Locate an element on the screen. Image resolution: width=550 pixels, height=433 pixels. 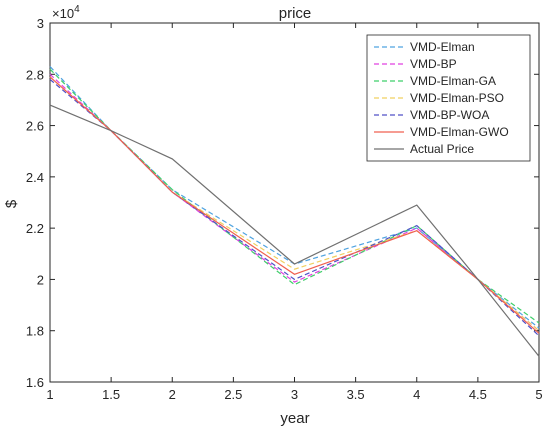
x-tick-label: 2 is located at coordinates (172, 394).